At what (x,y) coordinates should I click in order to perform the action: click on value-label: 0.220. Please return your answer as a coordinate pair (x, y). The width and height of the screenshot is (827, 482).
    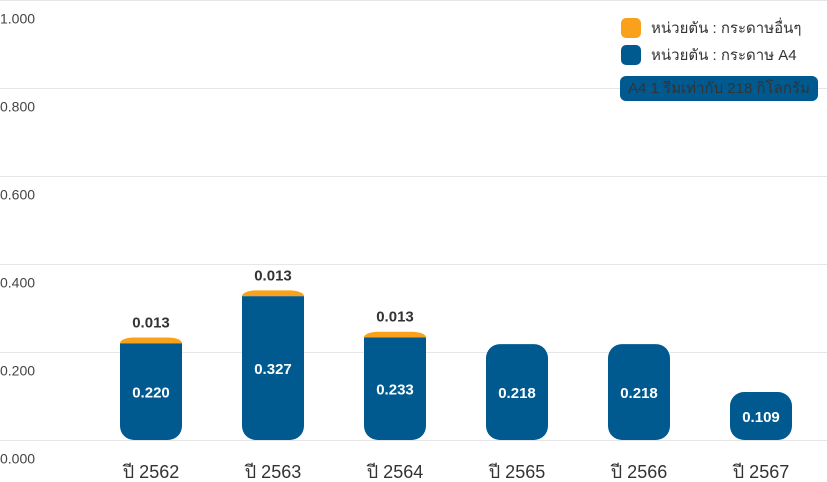
    Looking at the image, I should click on (151, 393).